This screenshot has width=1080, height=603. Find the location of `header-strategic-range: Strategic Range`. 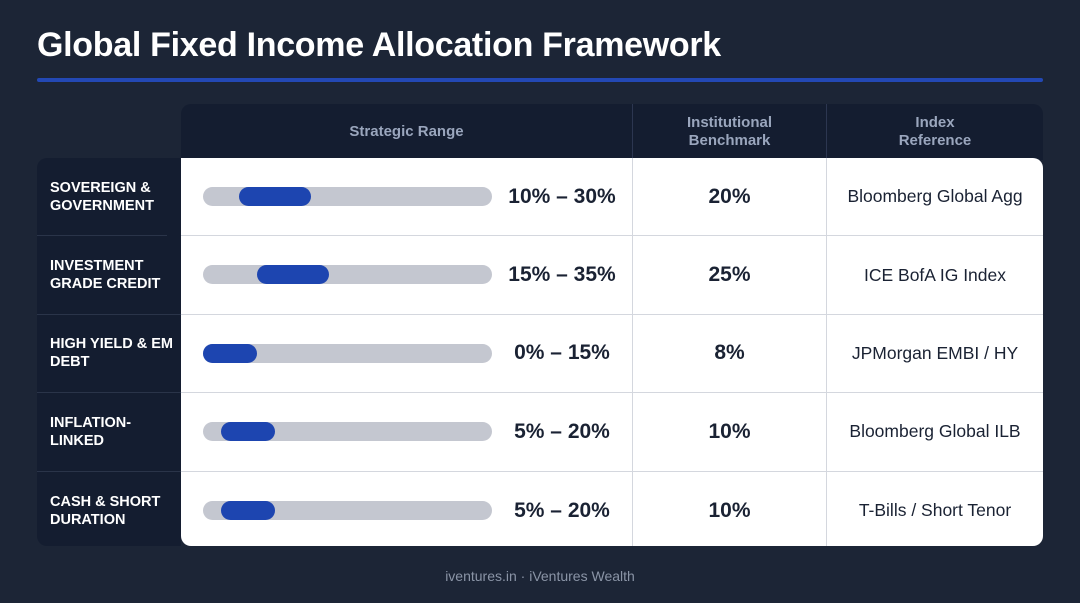

header-strategic-range: Strategic Range is located at coordinates (406, 131).